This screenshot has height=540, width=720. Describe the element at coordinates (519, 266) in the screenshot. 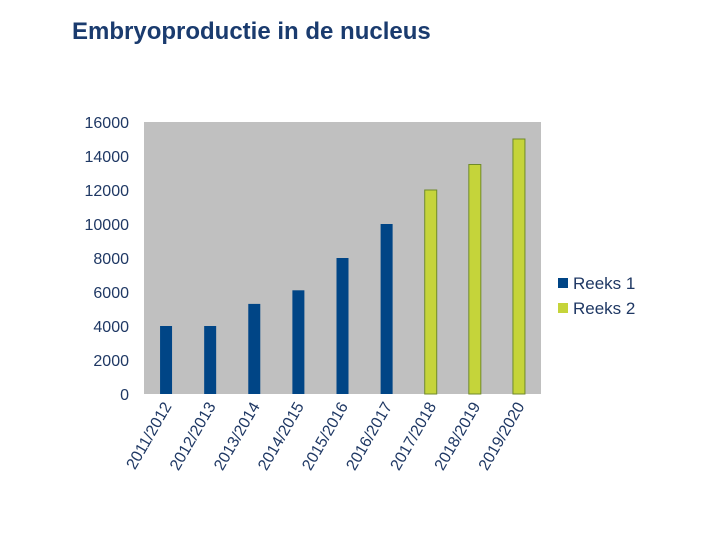

I see `bar-2019-2020` at that location.